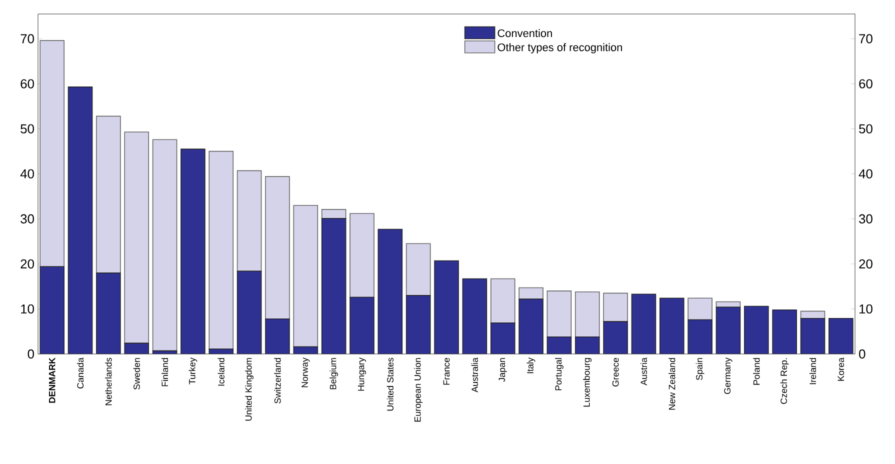 This screenshot has width=895, height=464. Describe the element at coordinates (446, 371) in the screenshot. I see `x-tick-label: France` at that location.